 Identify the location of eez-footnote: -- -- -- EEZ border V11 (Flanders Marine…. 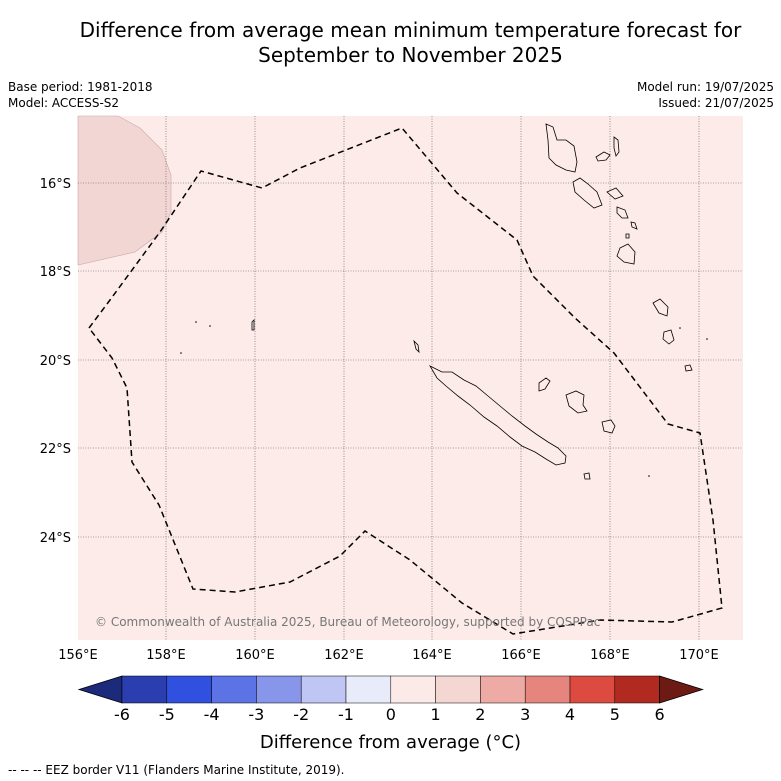
(176, 770).